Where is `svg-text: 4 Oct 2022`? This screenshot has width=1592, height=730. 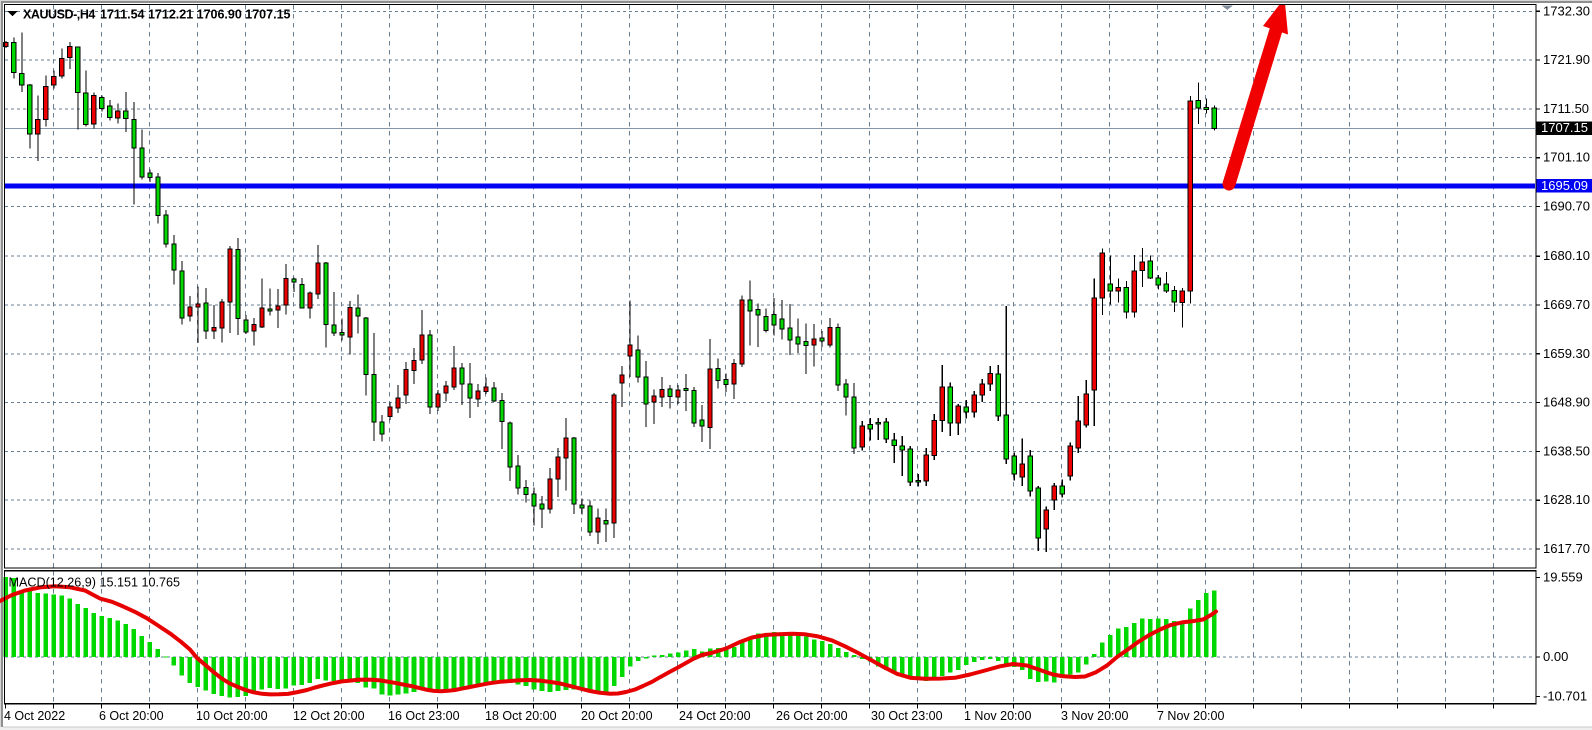 svg-text: 4 Oct 2022 is located at coordinates (34, 716).